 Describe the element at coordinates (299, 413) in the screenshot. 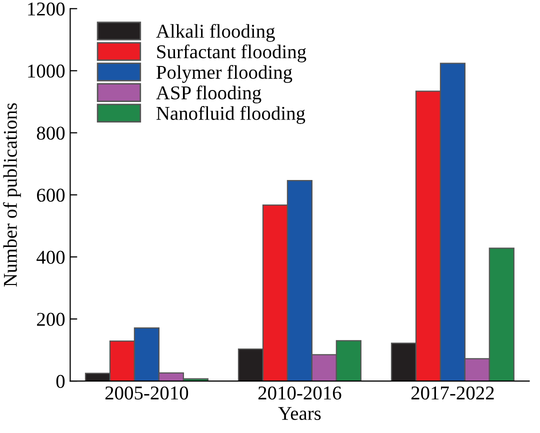

I see `x-axis-title: Years` at that location.